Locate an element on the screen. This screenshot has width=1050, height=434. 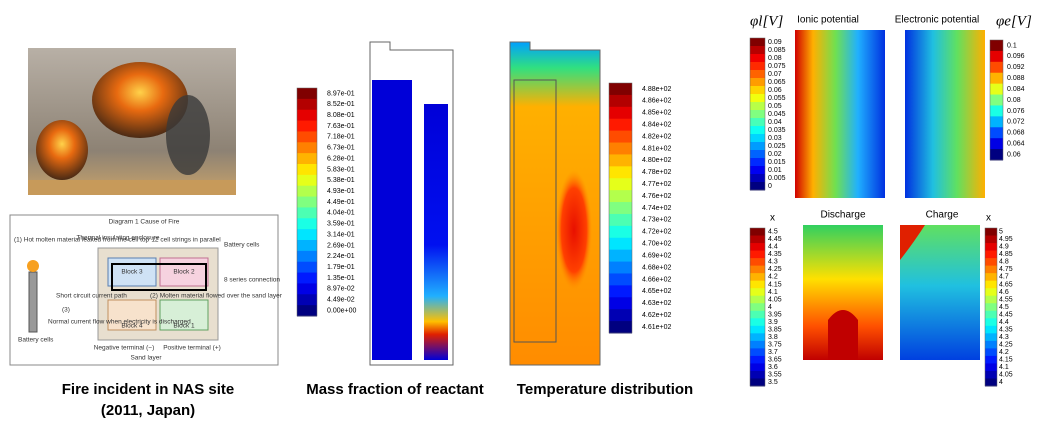
colorbar-label: 4.74e+02 is located at coordinates (656, 208).